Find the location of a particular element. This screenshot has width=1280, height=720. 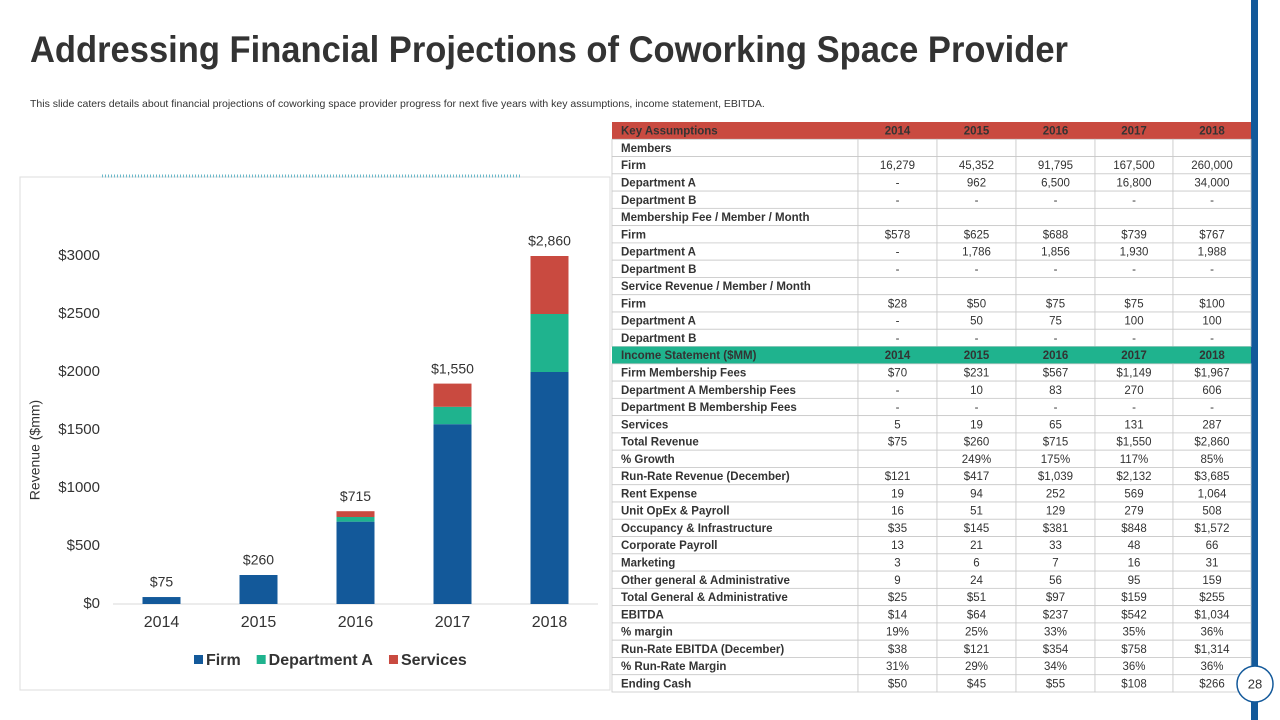

value-cell: 129 is located at coordinates (1055, 512).